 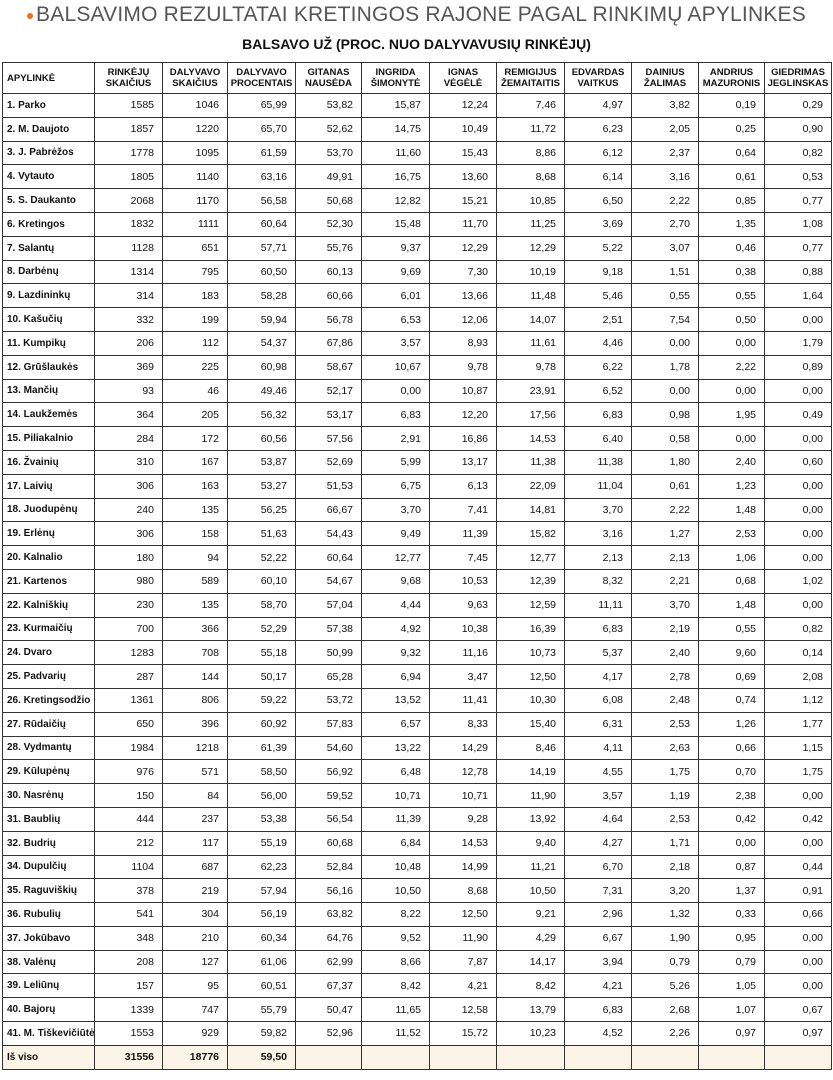 What do you see at coordinates (328, 581) in the screenshot?
I see `cell: 54,67` at bounding box center [328, 581].